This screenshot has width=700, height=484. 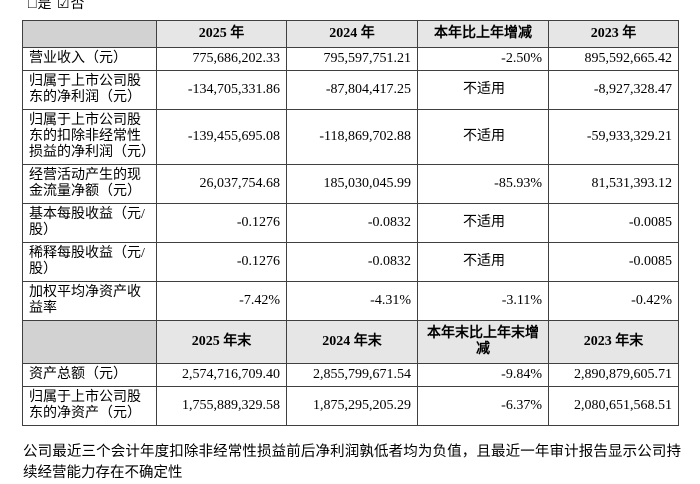 I want to click on table-header-yearend: 2025 年末 2024 年末 本年末比上年末增减 2023 年末, so click(x=350, y=342).